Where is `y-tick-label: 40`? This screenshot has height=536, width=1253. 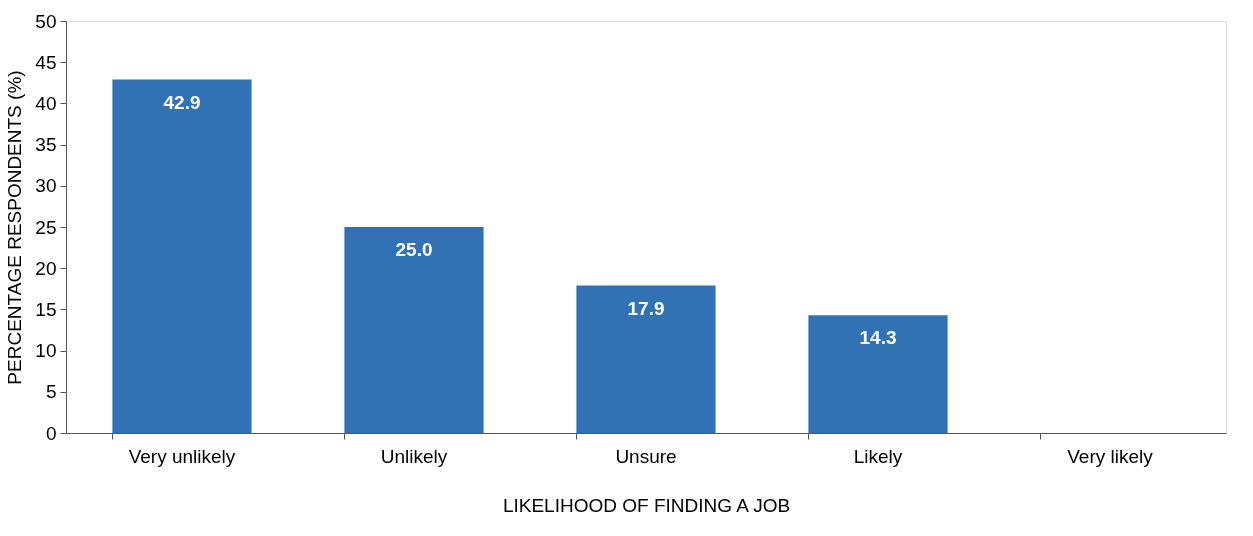 y-tick-label: 40 is located at coordinates (46, 103).